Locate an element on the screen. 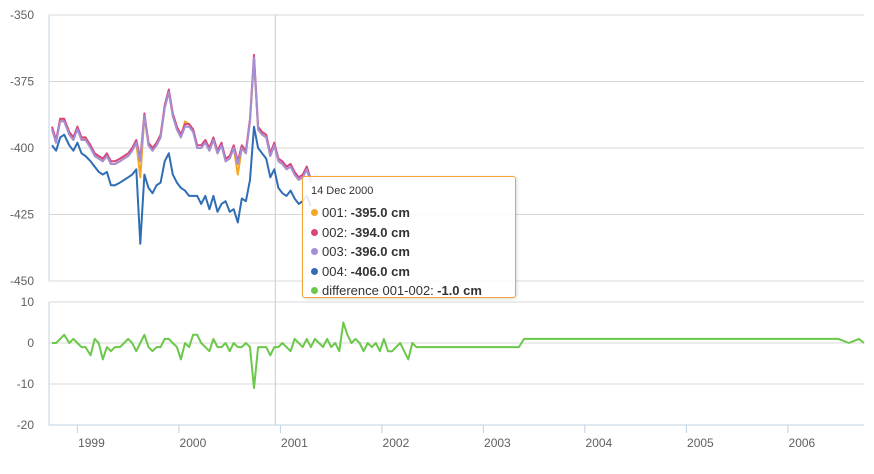  y-tick-label: -450 is located at coordinates (22, 281).